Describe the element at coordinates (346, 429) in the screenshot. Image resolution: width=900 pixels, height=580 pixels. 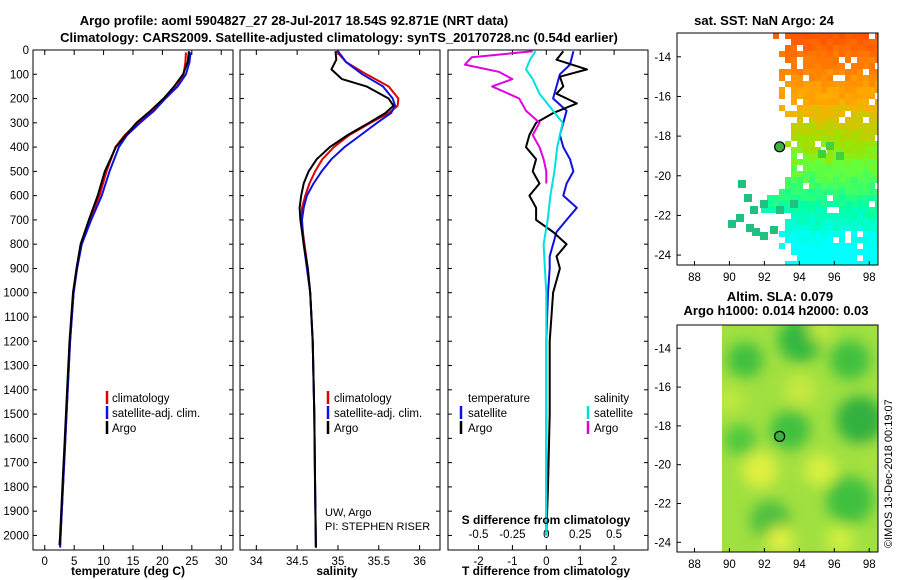
I see `legend-argo: Argo` at that location.